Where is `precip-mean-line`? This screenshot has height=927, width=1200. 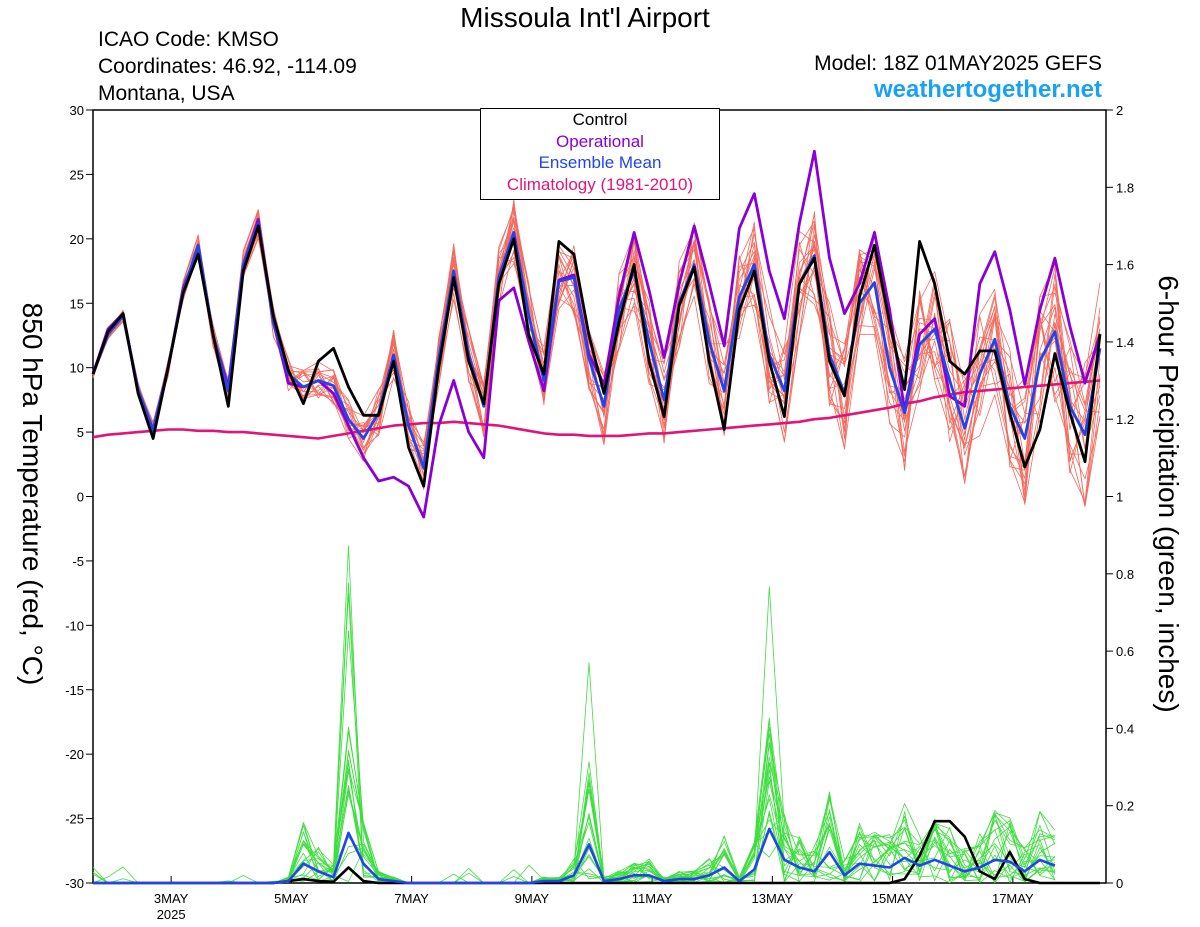 precip-mean-line is located at coordinates (574, 856).